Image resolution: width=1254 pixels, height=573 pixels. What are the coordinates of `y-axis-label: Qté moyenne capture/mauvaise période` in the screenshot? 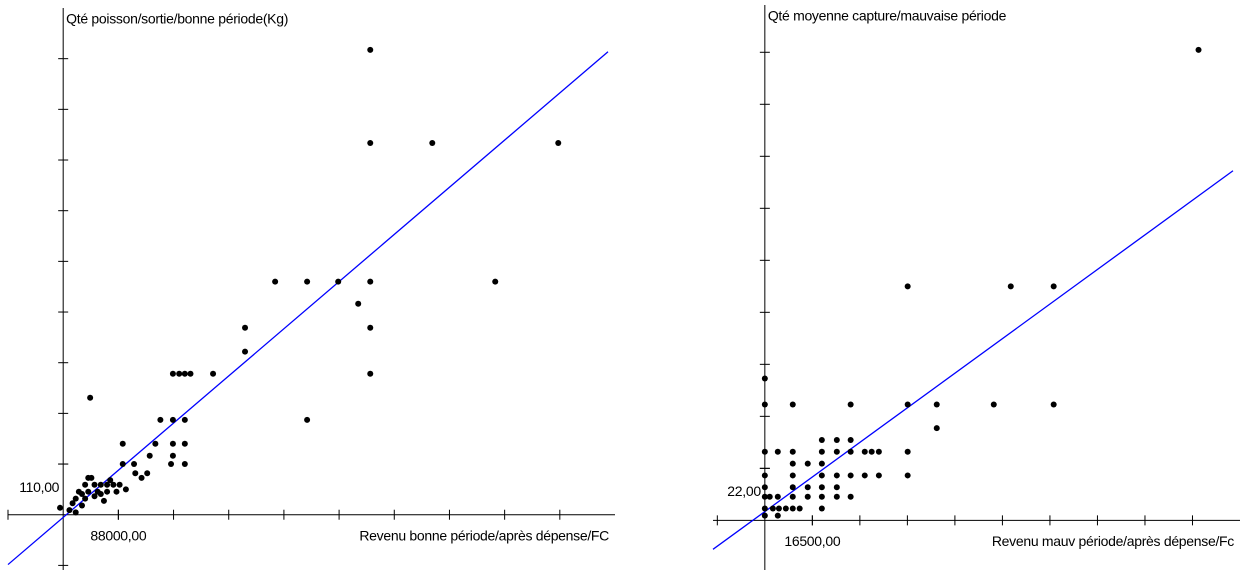 It's located at (887, 16).